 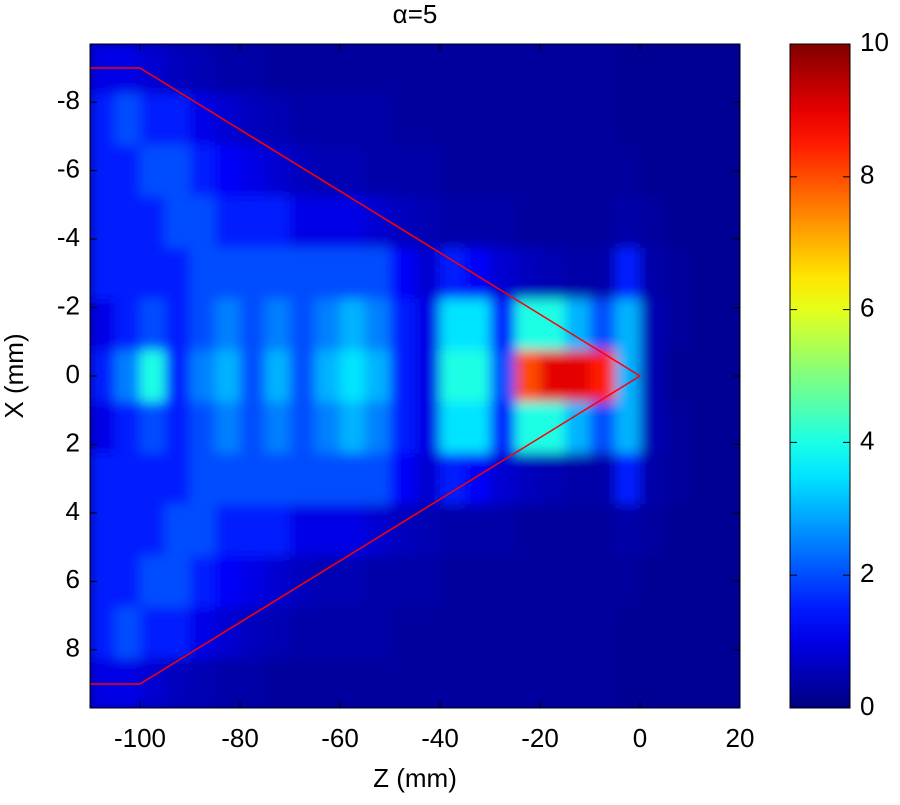 What do you see at coordinates (73, 579) in the screenshot?
I see `y-tick-label: 6` at bounding box center [73, 579].